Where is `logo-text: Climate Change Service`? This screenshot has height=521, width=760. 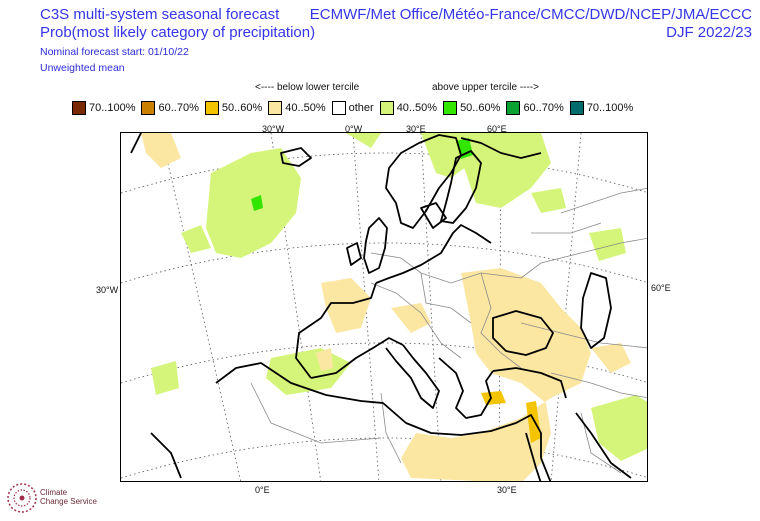 logo-text: Climate Change Service is located at coordinates (68, 497).